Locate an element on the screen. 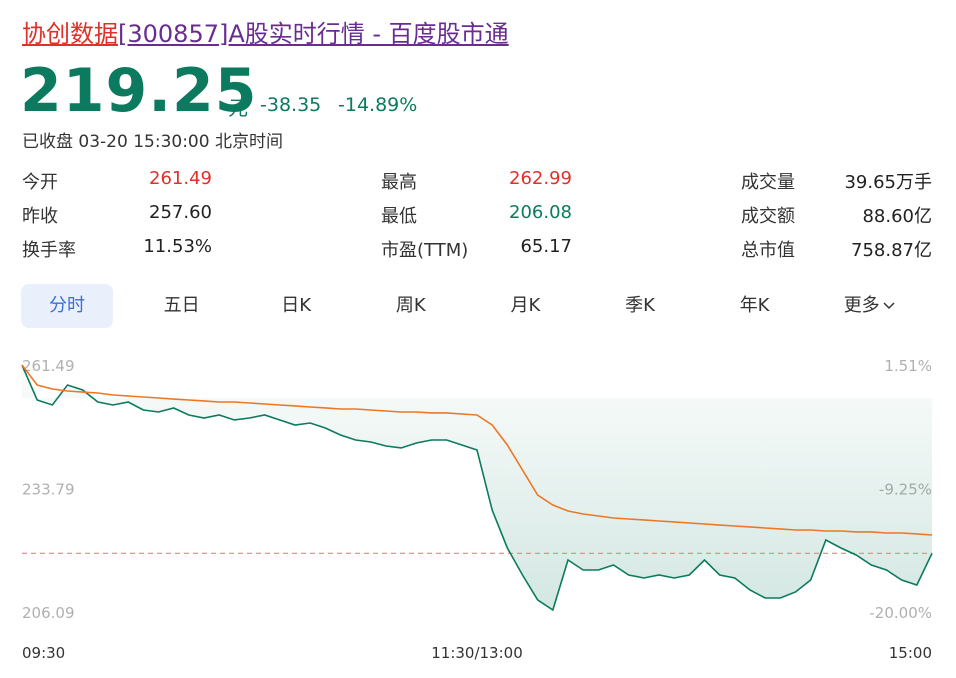  tab: 年K is located at coordinates (754, 305).